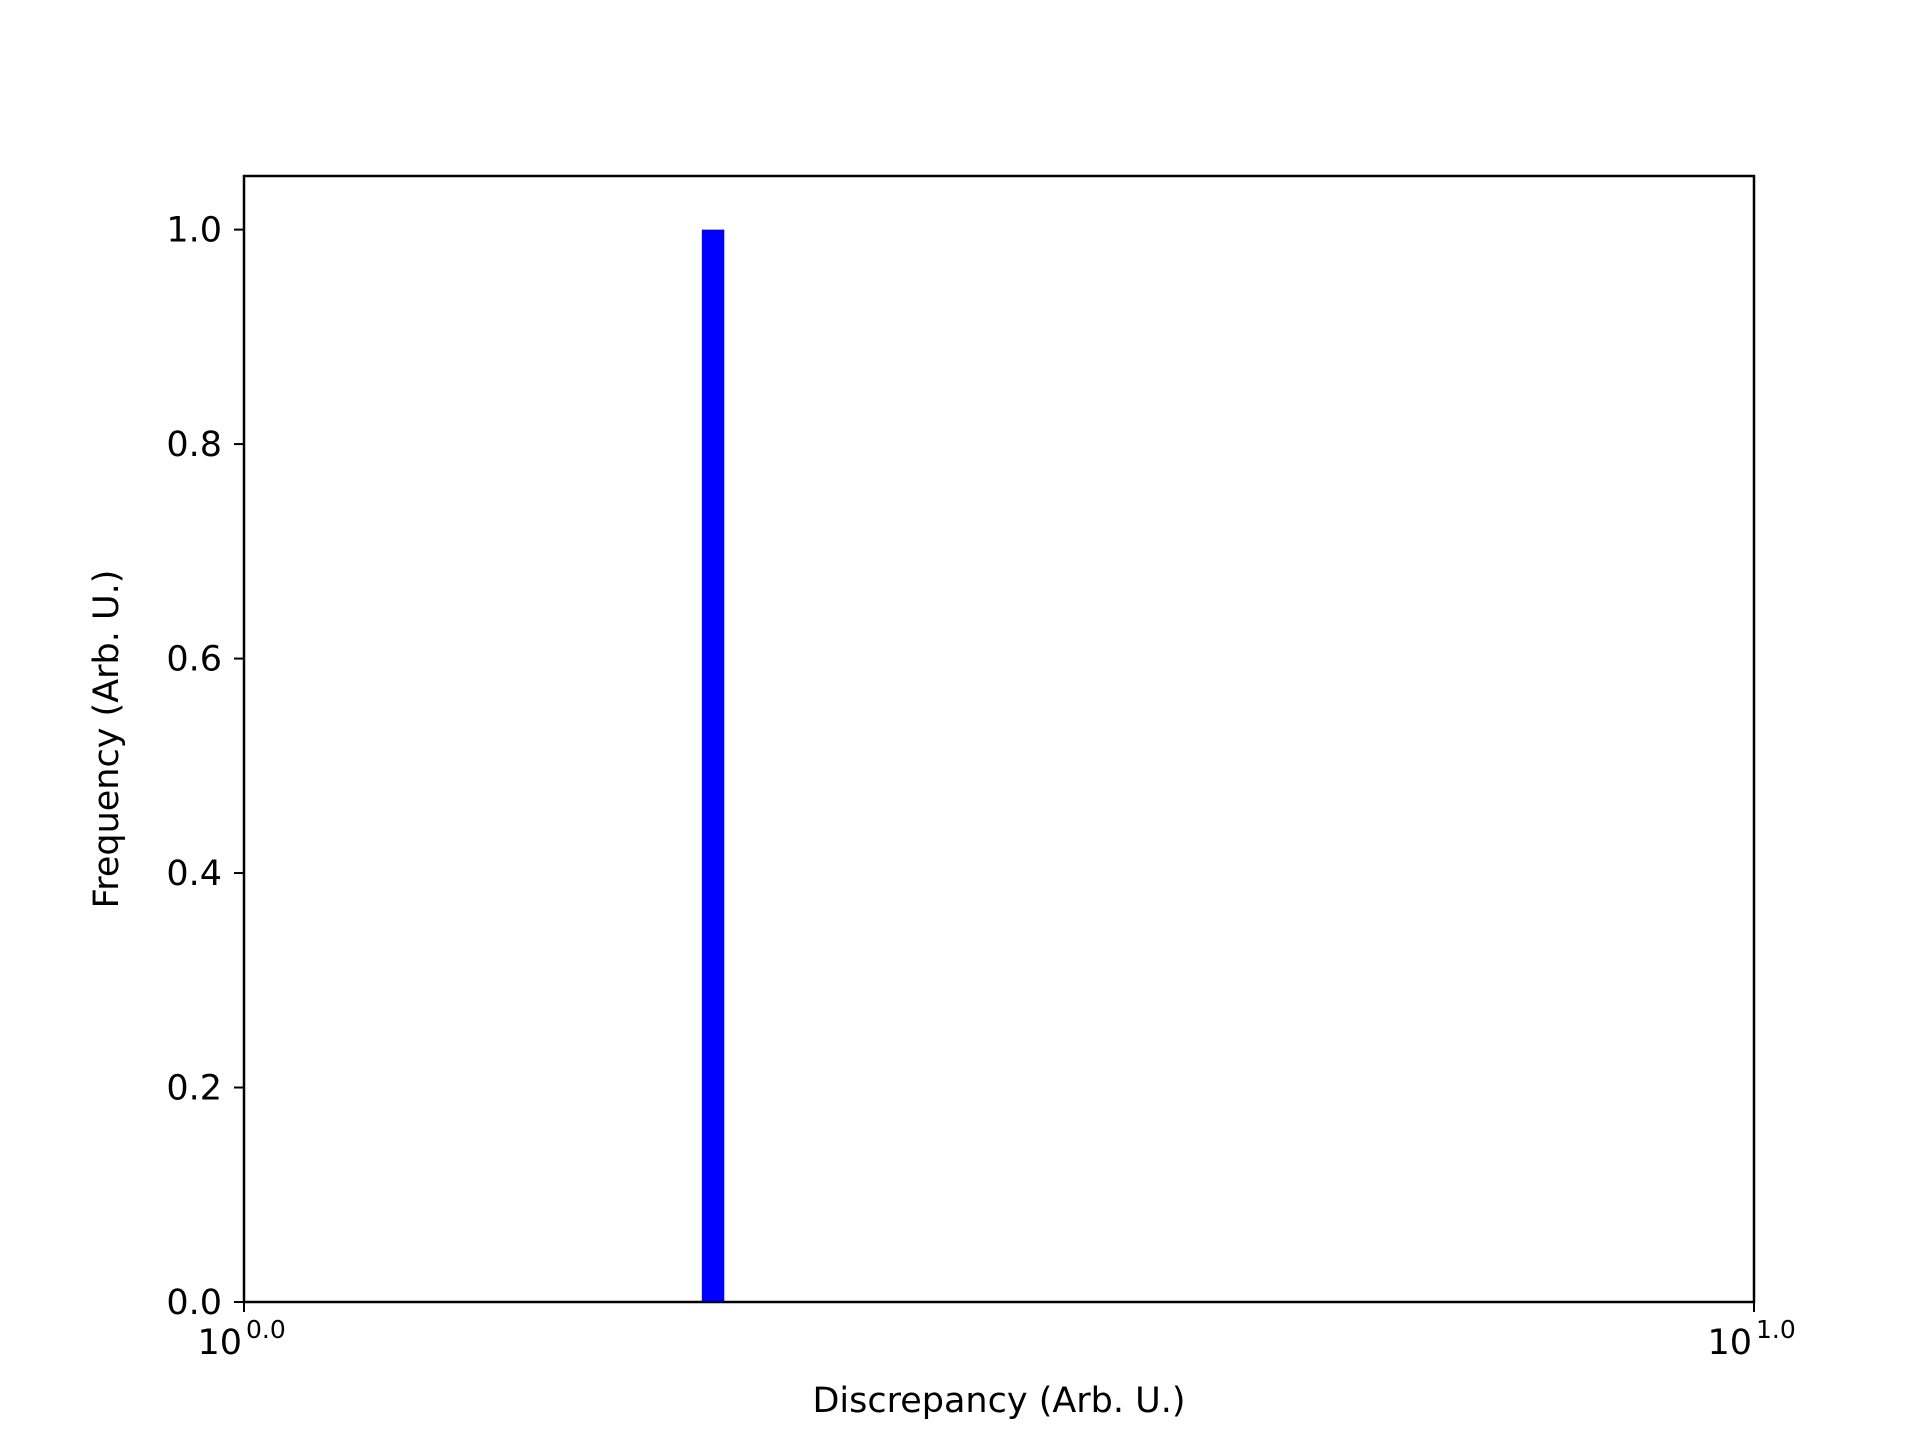  I want to click on y-tick-label: 0.4, so click(194, 874).